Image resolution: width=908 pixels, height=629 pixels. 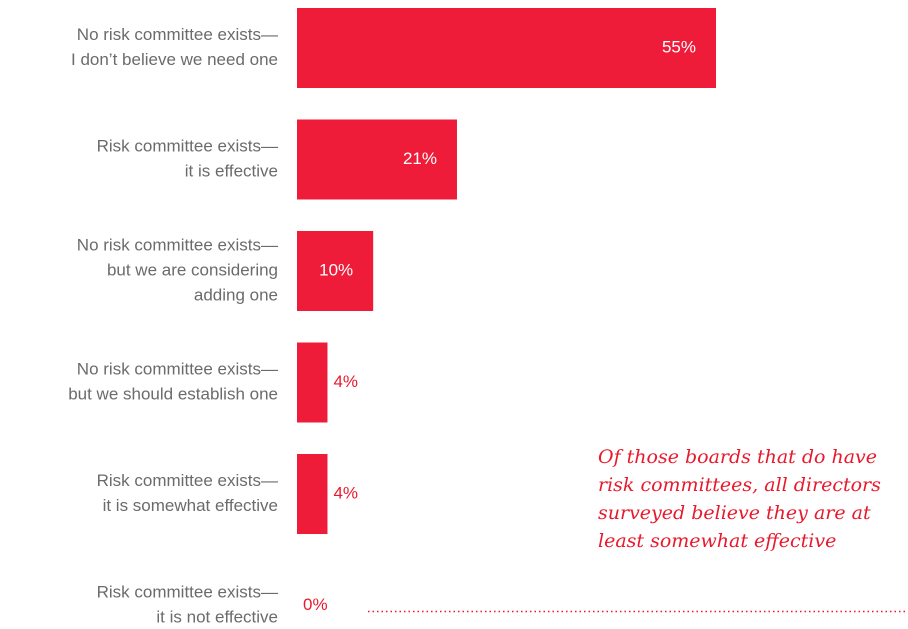 I want to click on value-label-4: 4%, so click(x=345, y=381).